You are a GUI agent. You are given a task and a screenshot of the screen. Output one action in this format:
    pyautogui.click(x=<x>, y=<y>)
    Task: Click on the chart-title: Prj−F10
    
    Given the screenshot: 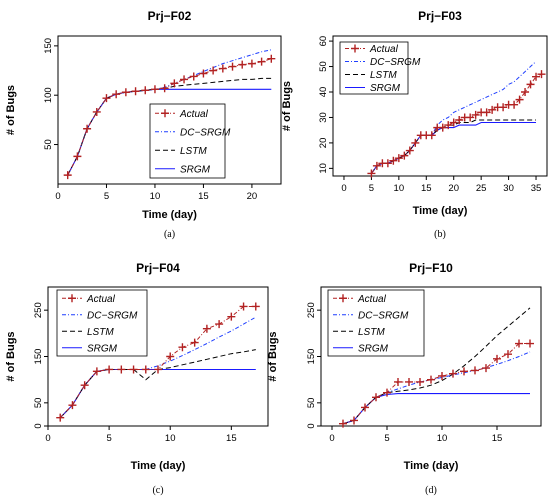 What is the action you would take?
    pyautogui.click(x=431, y=268)
    